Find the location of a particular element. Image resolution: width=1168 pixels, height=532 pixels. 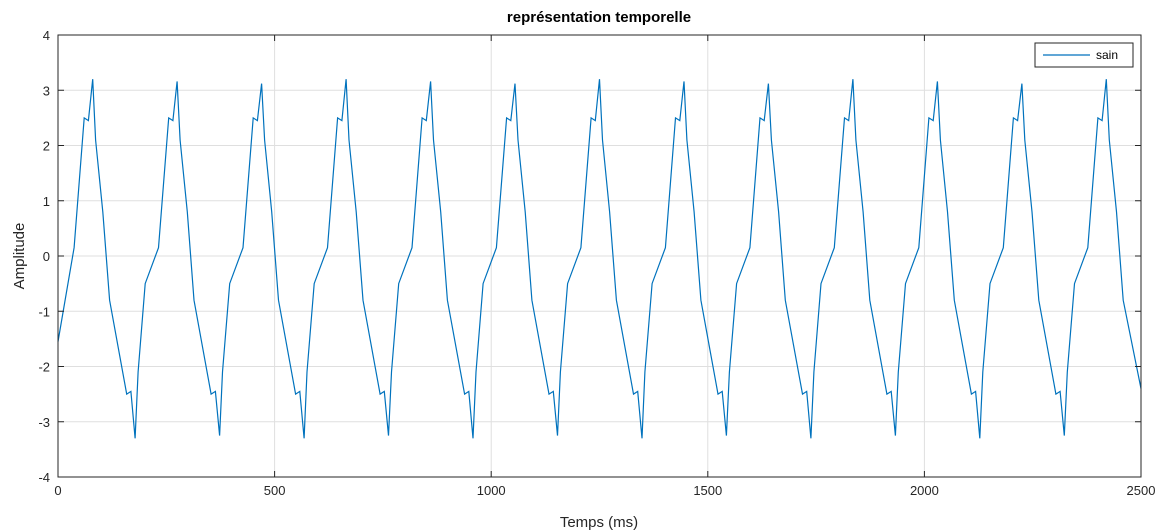

legend: sain is located at coordinates (1084, 55).